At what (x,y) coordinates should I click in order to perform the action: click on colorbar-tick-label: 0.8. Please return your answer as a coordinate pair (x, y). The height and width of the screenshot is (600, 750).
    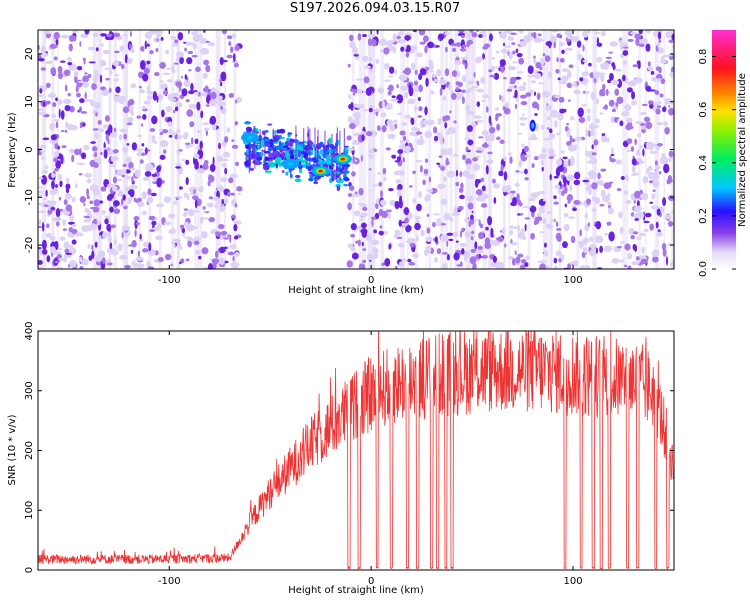
    Looking at the image, I should click on (703, 57).